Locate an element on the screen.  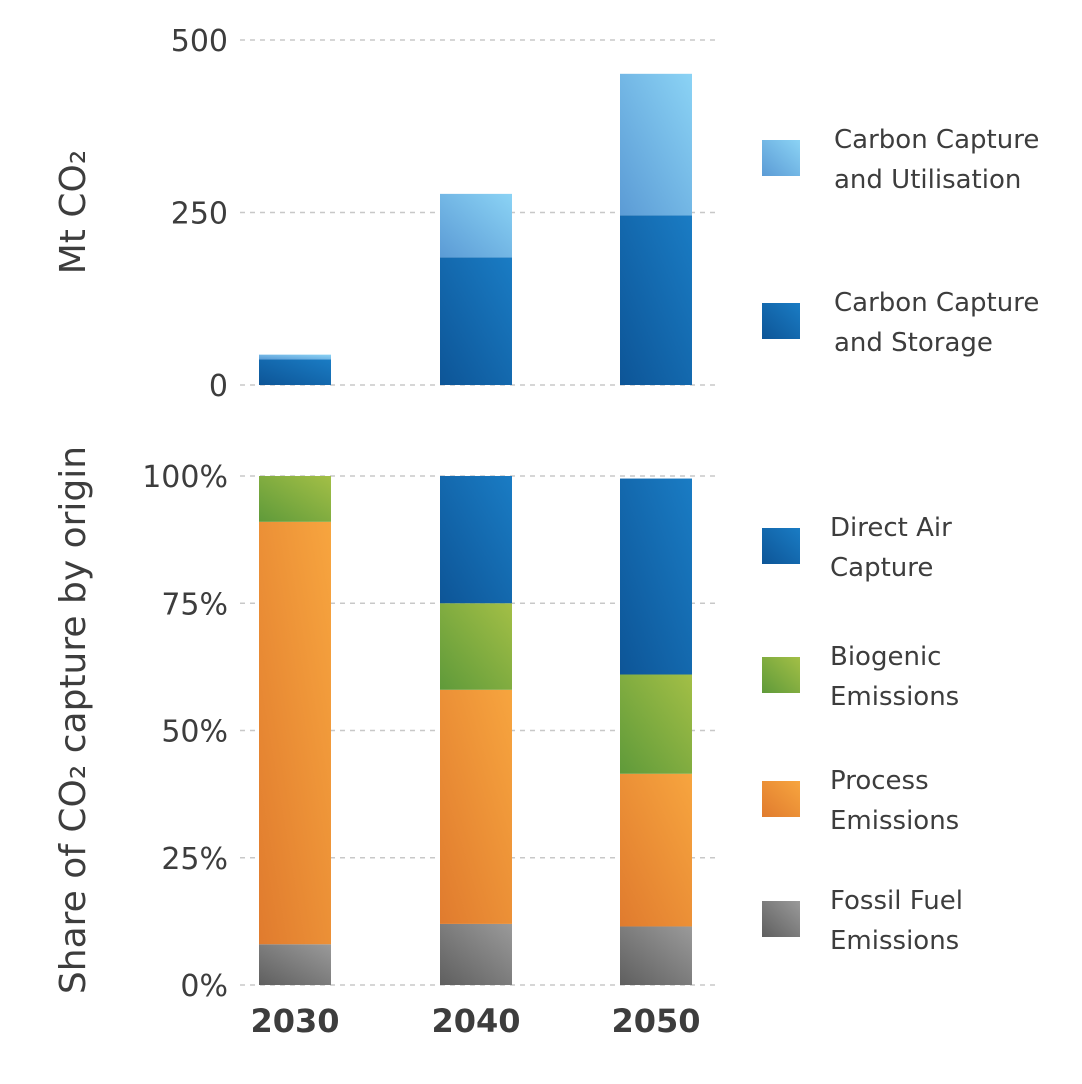
legend-item-biogenic: Biogenic Emissions is located at coordinates (860, 677).